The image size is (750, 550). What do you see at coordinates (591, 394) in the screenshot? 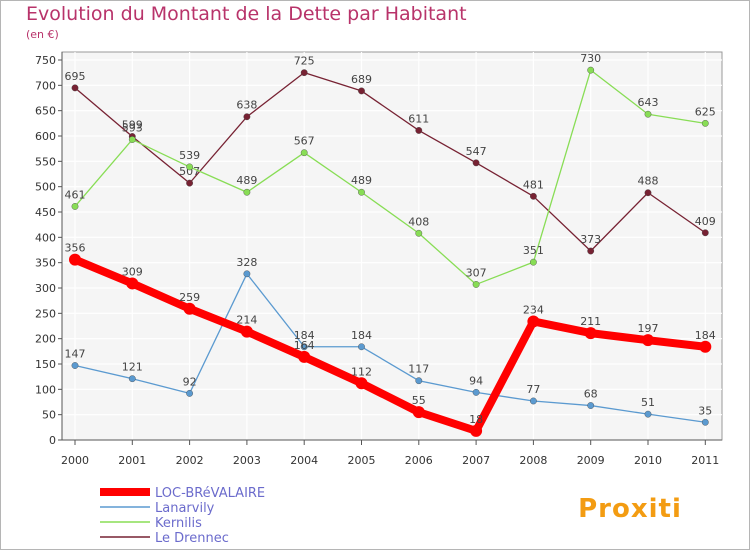
I see `data-label: 68` at bounding box center [591, 394].